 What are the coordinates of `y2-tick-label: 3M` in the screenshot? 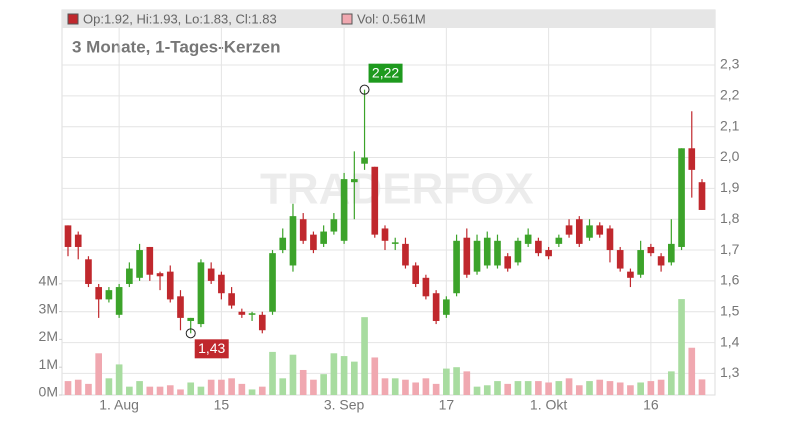 It's located at (48, 308).